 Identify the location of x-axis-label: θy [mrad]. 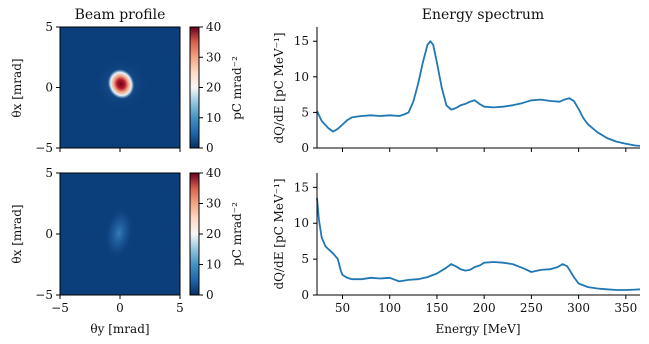
(119, 329).